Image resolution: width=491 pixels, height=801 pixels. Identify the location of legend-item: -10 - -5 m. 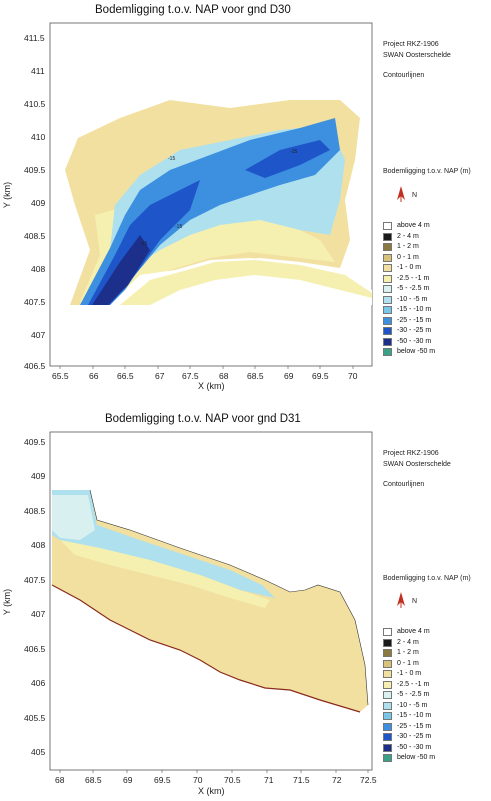
(409, 706).